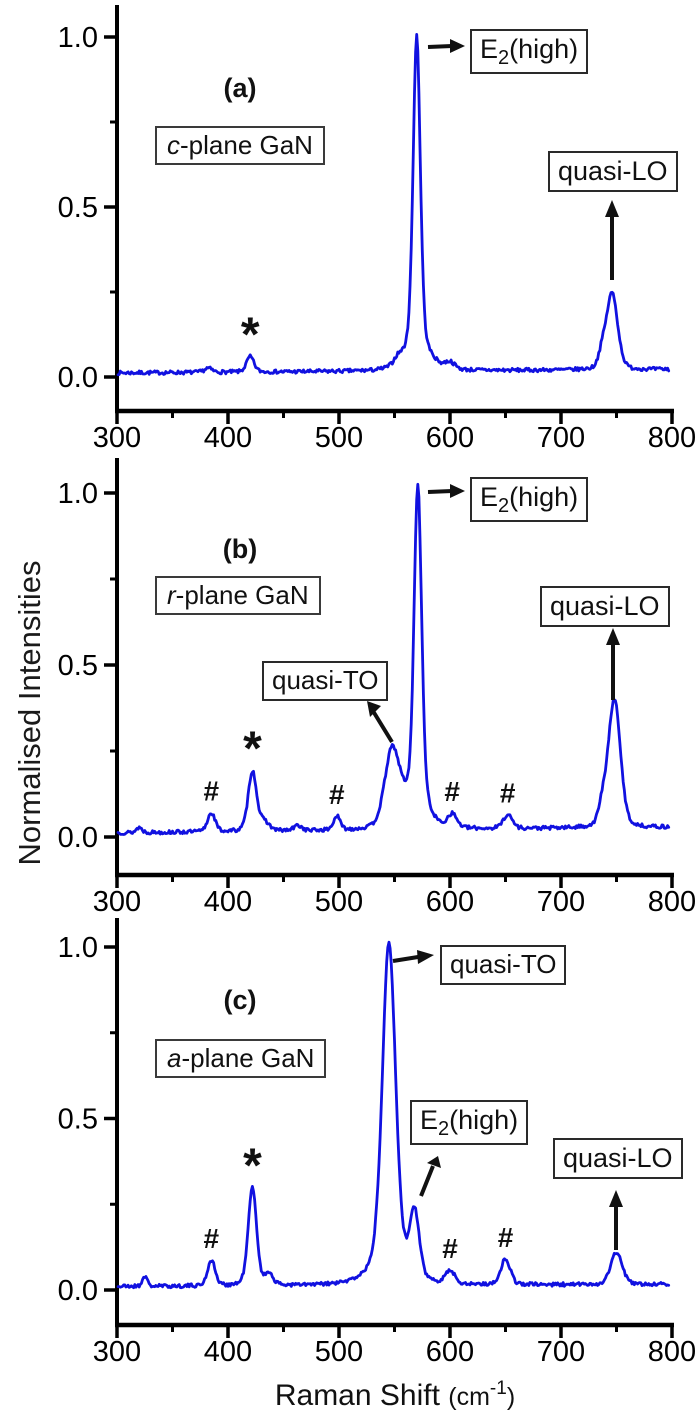 Image resolution: width=700 pixels, height=1423 pixels. What do you see at coordinates (241, 1058) in the screenshot?
I see `sample-label-c: a-plane GaN` at bounding box center [241, 1058].